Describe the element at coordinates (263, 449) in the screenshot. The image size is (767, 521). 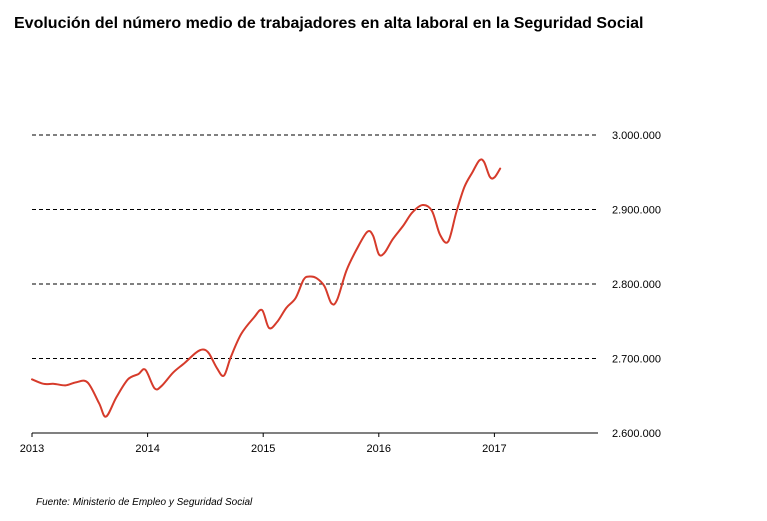
I see `x-tick-label: 2015` at that location.